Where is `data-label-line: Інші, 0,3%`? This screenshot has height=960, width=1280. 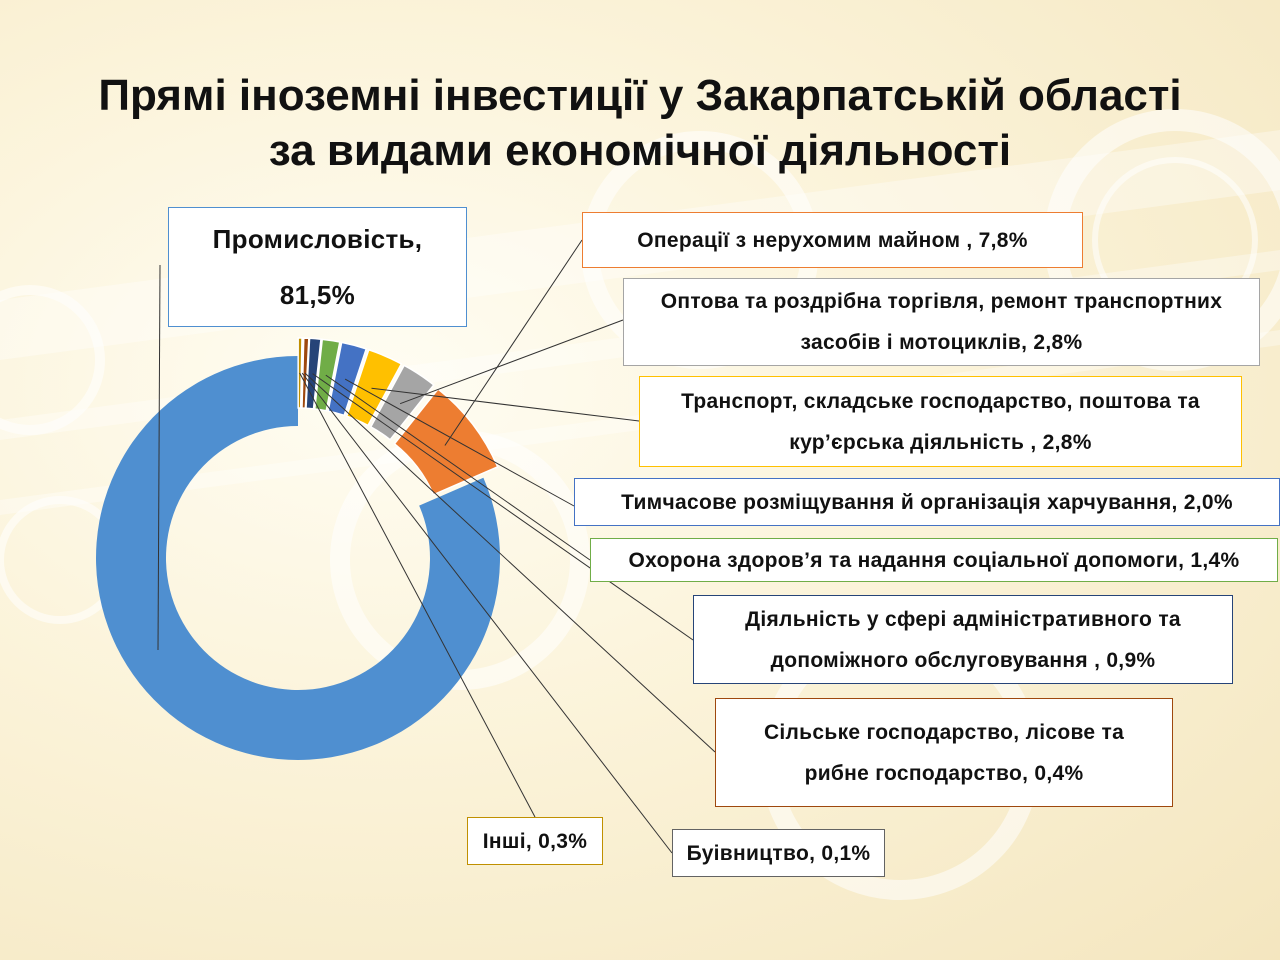 data-label-line: Інші, 0,3% is located at coordinates (535, 841).